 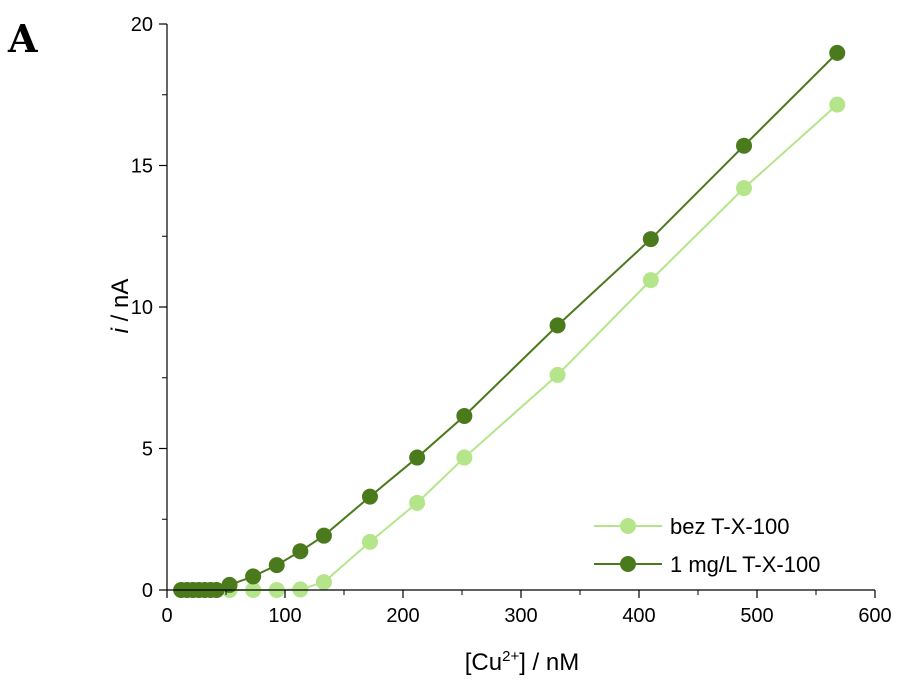 I want to click on x-tick-label: 400, so click(x=638, y=616).